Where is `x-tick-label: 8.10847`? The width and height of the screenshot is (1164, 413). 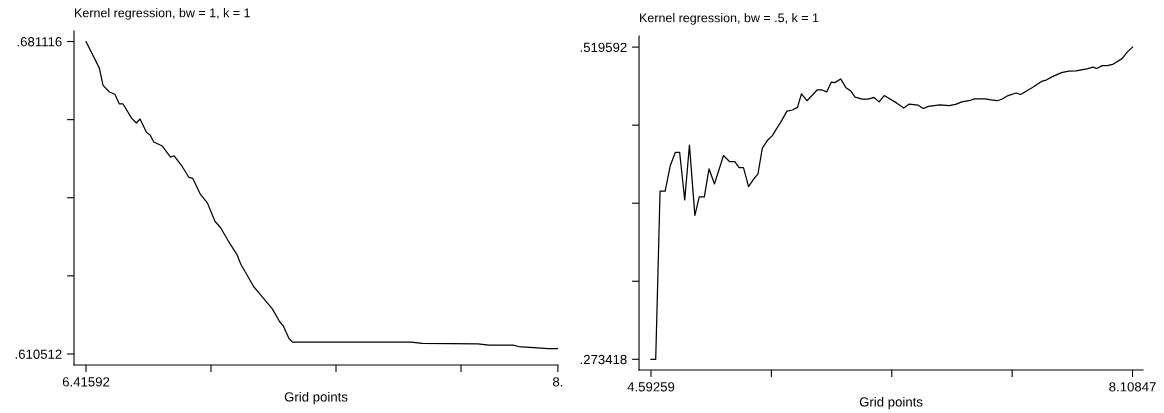 x-tick-label: 8.10847 is located at coordinates (1132, 387).